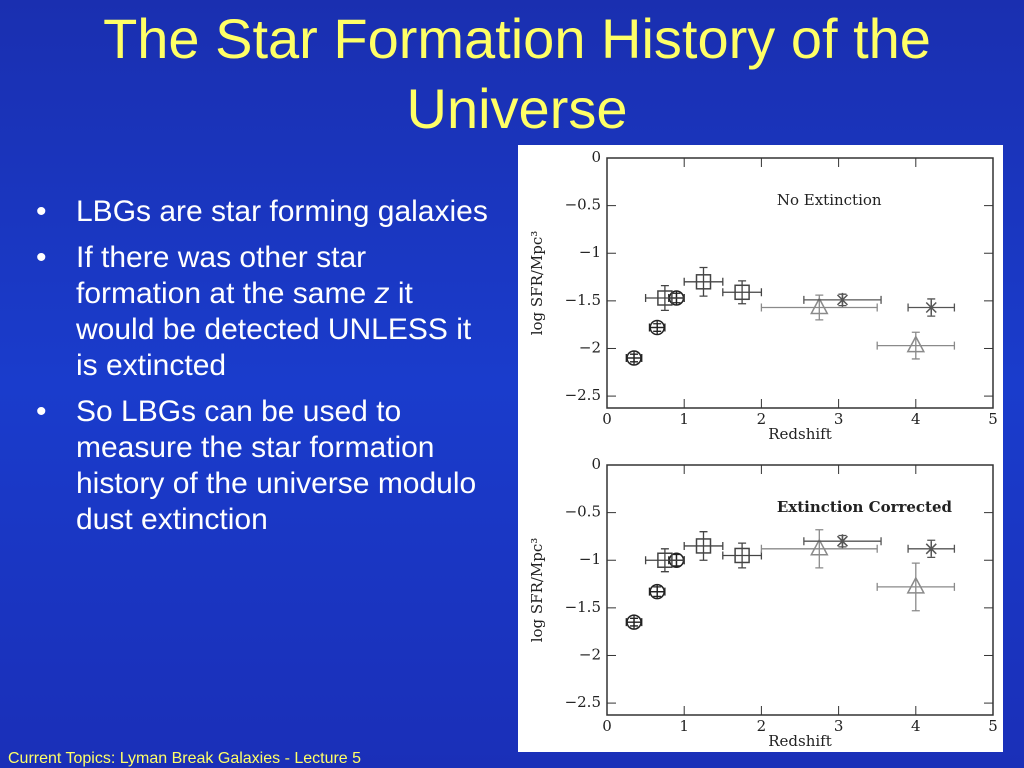 Image resolution: width=1024 pixels, height=768 pixels. I want to click on annotation: Extinction Corrected, so click(865, 507).